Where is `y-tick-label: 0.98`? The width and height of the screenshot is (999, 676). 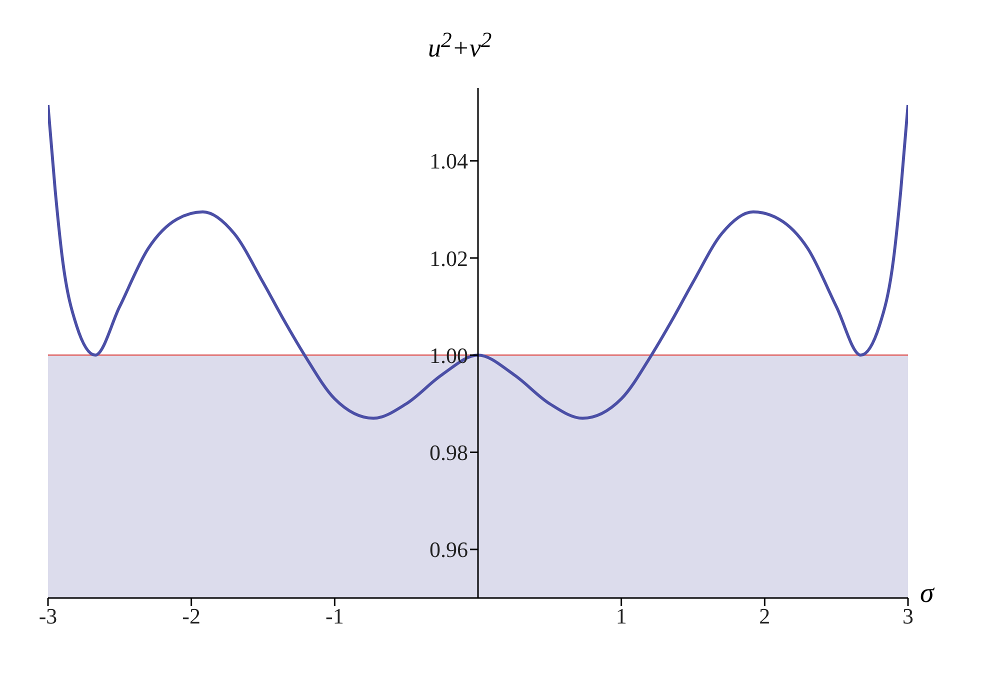
y-tick-label: 0.98 is located at coordinates (449, 453).